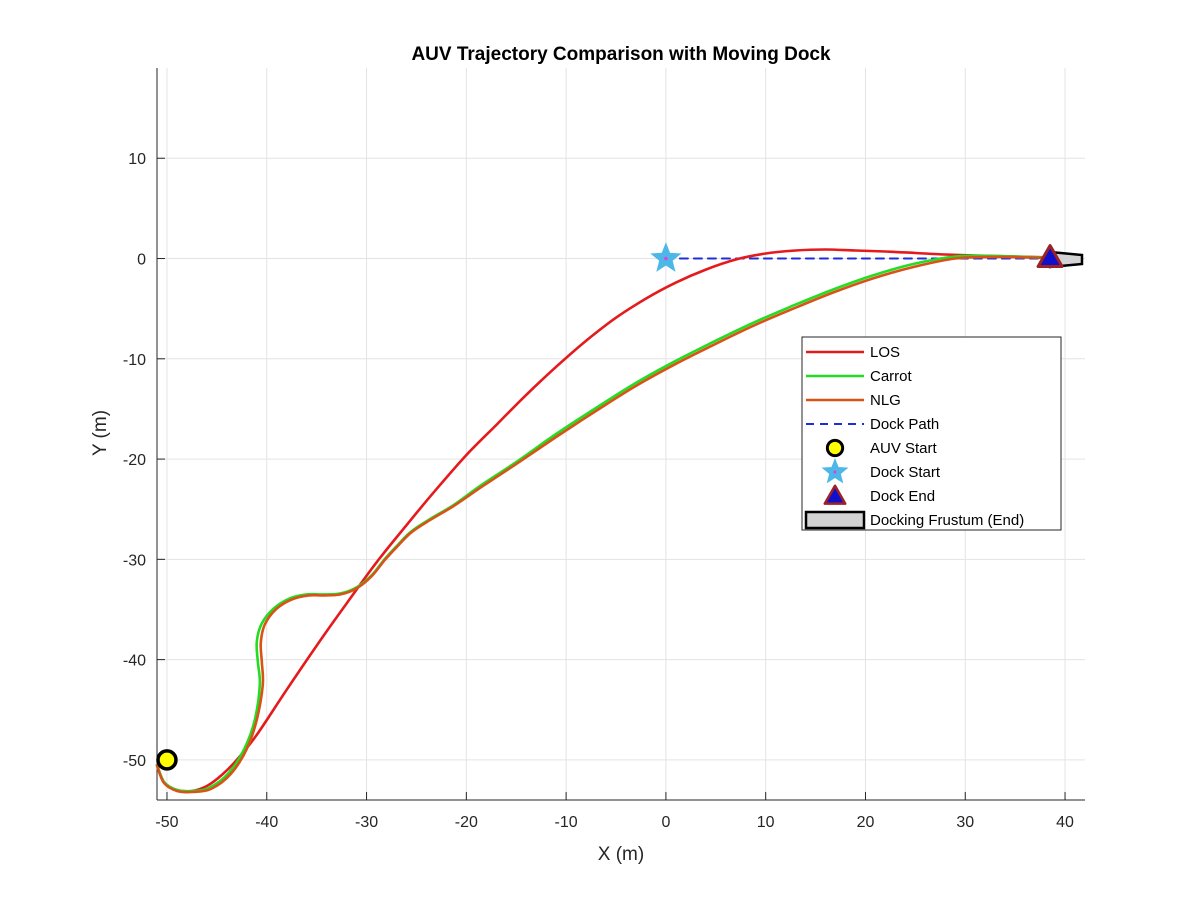 Image resolution: width=1200 pixels, height=900 pixels. What do you see at coordinates (885, 400) in the screenshot?
I see `legend-label-nlg: NLG` at bounding box center [885, 400].